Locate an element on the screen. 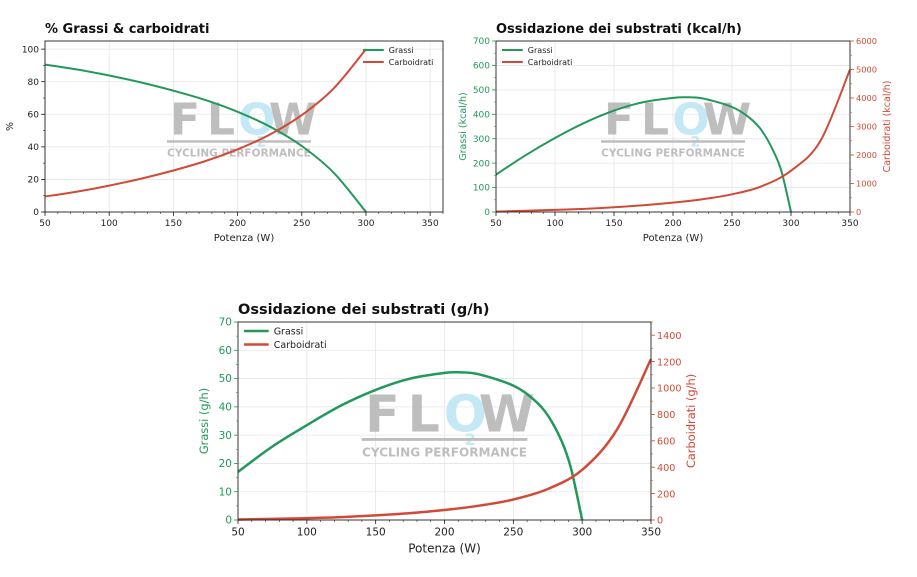  chart-title: % Grassi & carboidrati is located at coordinates (127, 29).